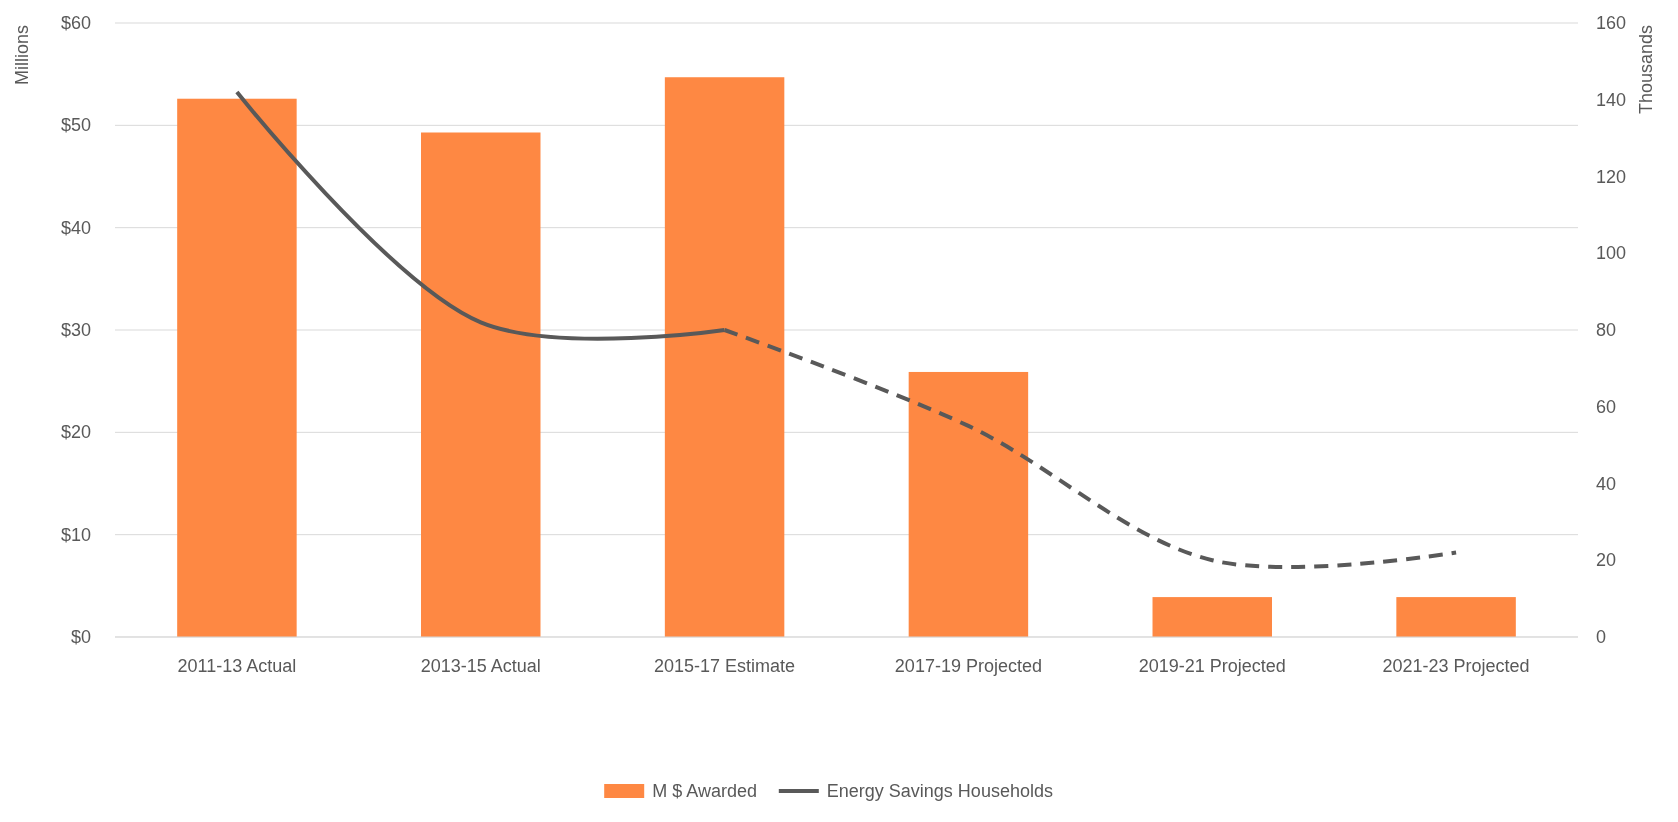 The image size is (1678, 822). Describe the element at coordinates (704, 791) in the screenshot. I see `legend-label: M $ Awarded` at that location.